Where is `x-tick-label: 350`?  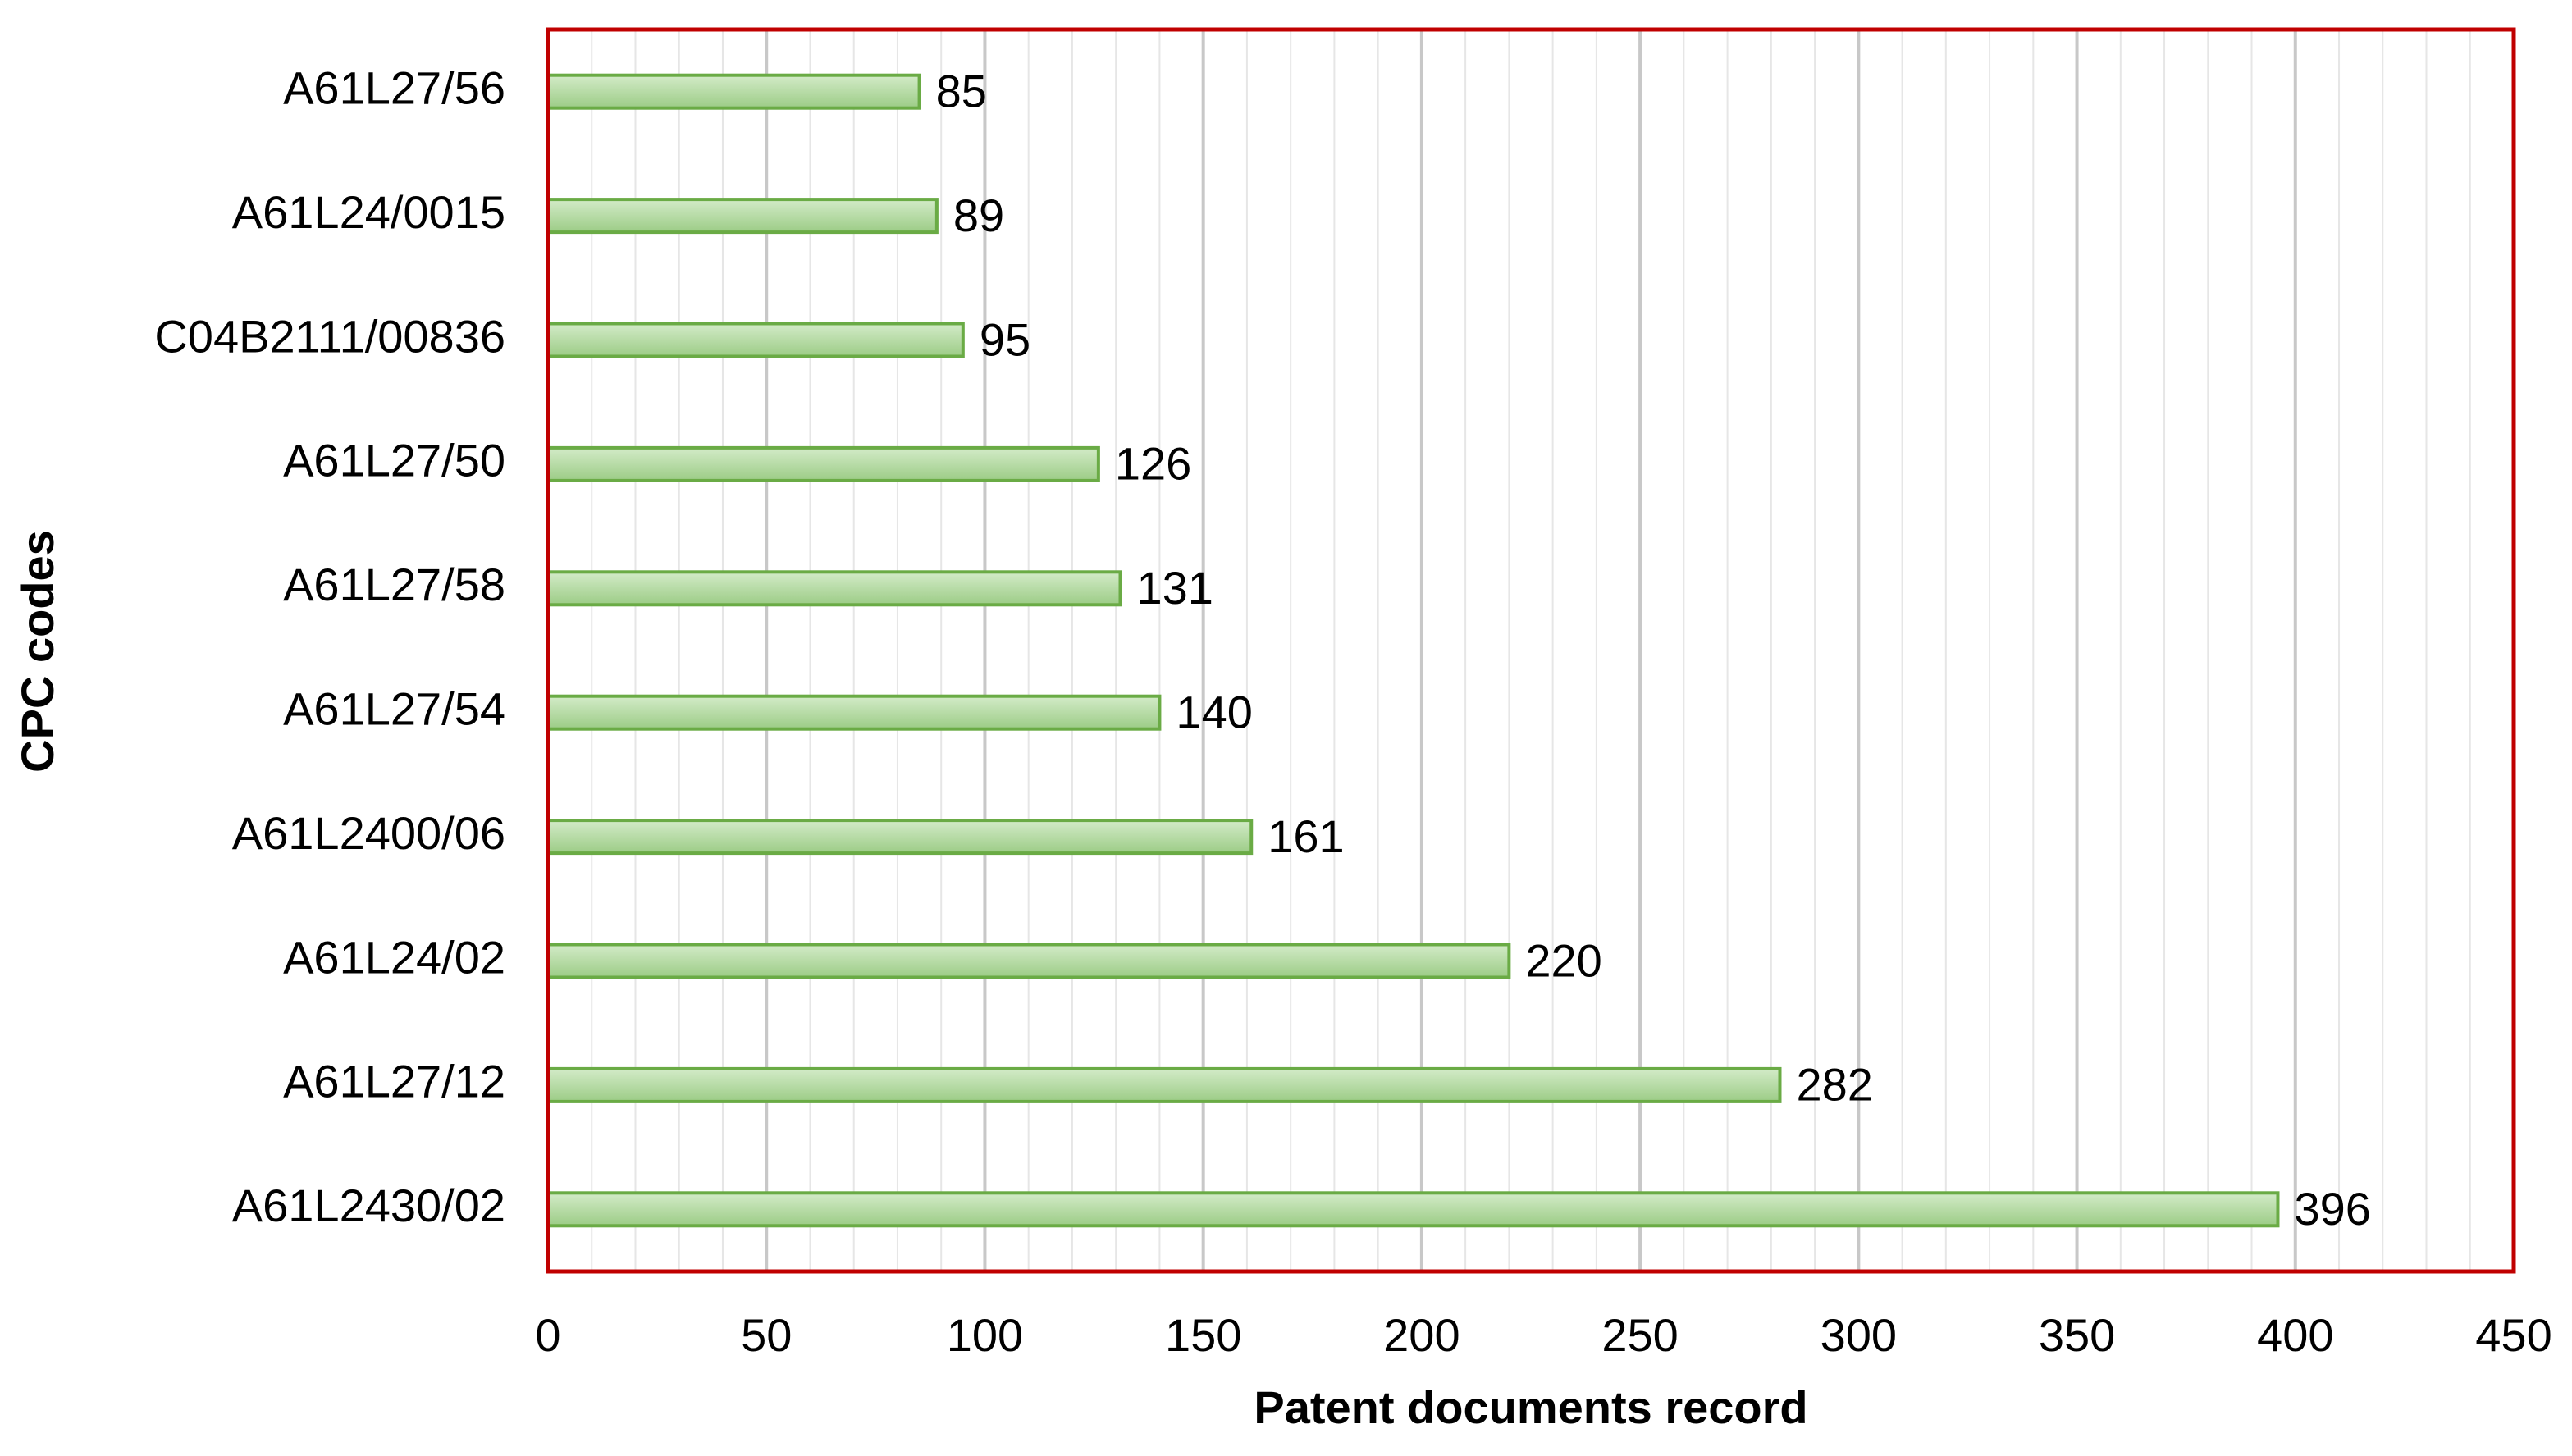 x-tick-label: 350 is located at coordinates (2077, 1335).